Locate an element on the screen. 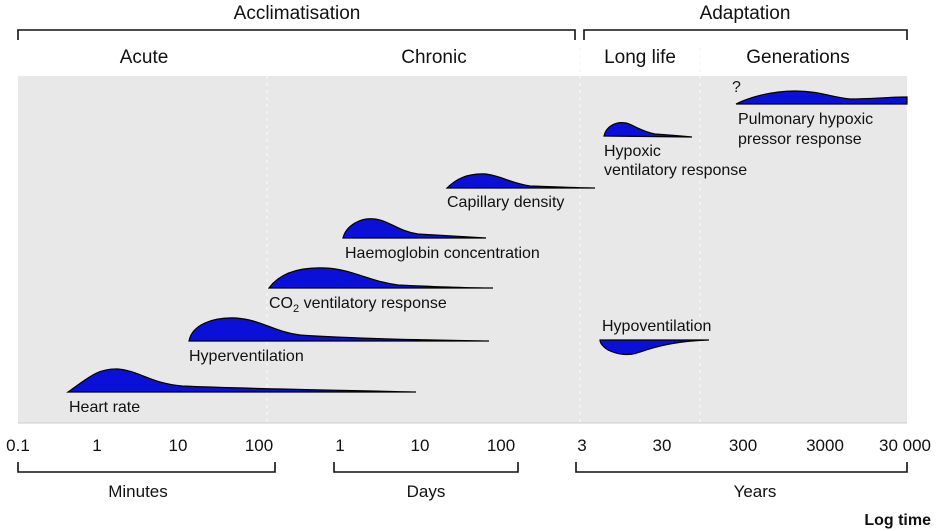 The width and height of the screenshot is (936, 531). tick-label: 30 is located at coordinates (662, 445).